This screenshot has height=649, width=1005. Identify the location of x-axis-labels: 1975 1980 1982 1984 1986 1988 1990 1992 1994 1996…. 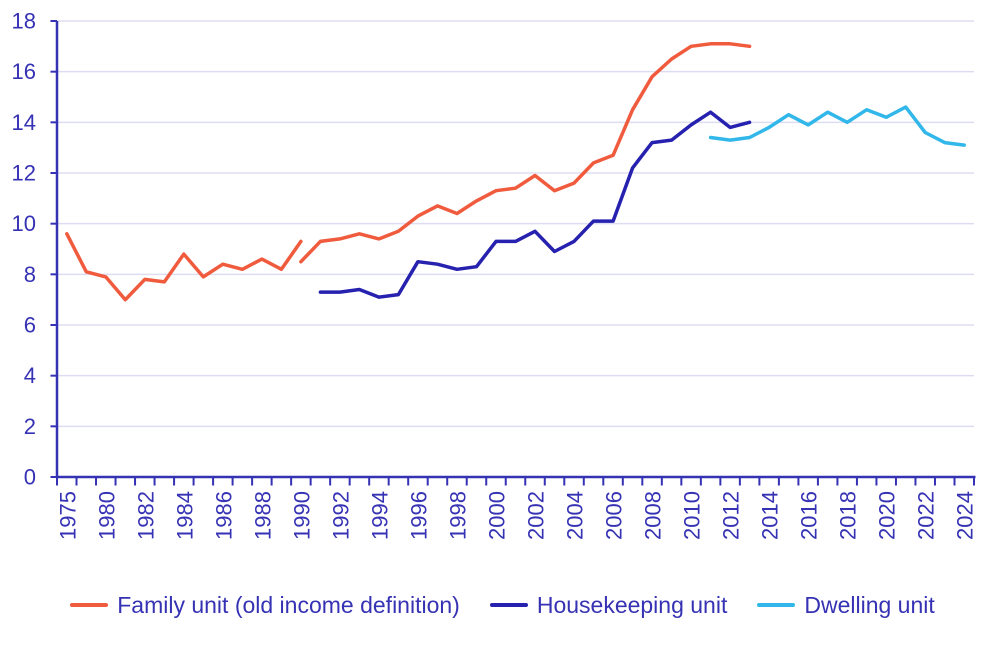
(516, 515).